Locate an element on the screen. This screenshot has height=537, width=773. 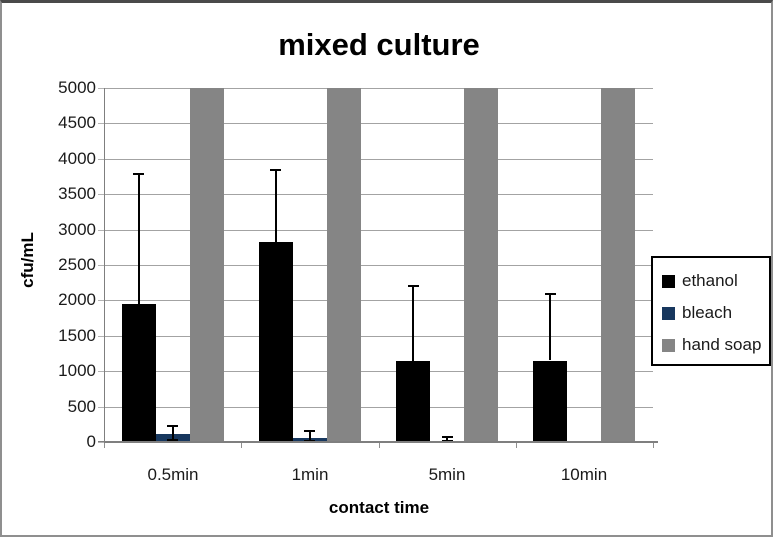
y-tick-label: 500 is located at coordinates (81, 406).